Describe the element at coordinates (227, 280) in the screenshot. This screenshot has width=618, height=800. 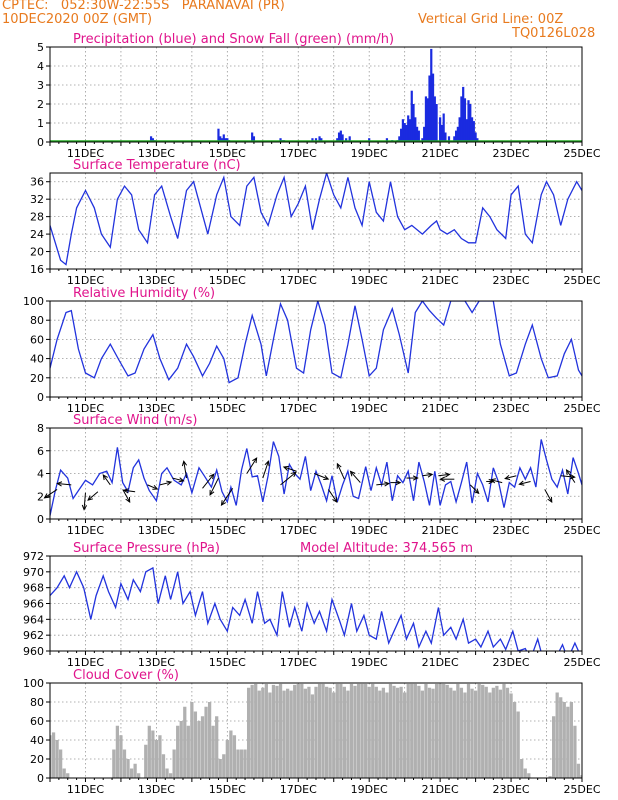
I see `temp-xtick-label: 15DEC` at that location.